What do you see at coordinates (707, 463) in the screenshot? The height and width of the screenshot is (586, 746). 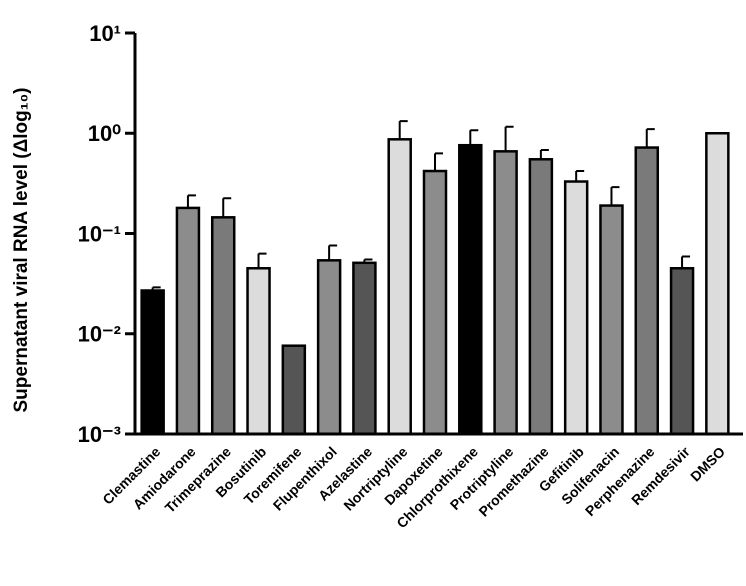 I see `x-tick-label: DMSO` at bounding box center [707, 463].